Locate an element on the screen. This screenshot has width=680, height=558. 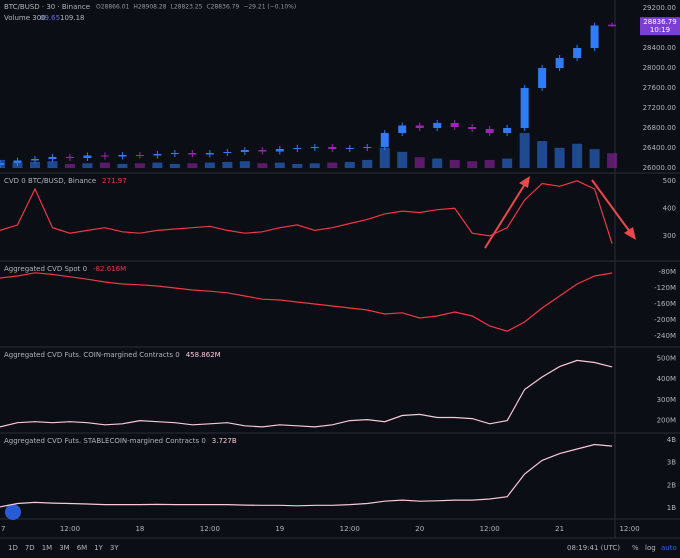
range-button: 1Y is located at coordinates (98, 548).